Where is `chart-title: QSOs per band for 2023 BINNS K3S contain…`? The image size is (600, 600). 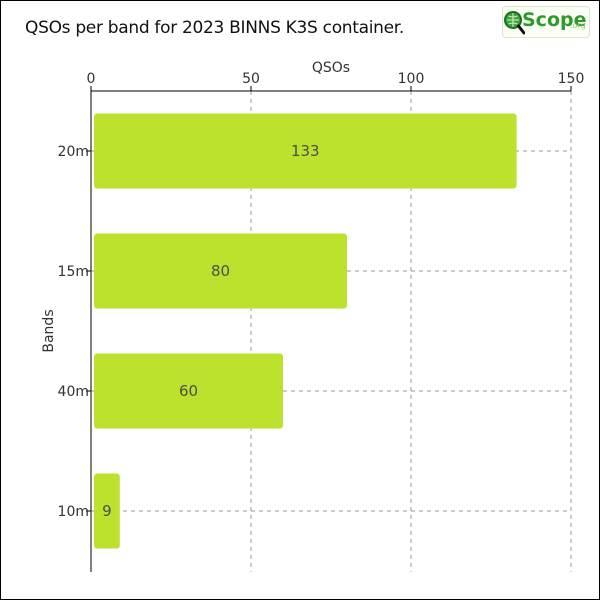
chart-title: QSOs per band for 2023 BINNS K3S contain… is located at coordinates (215, 28).